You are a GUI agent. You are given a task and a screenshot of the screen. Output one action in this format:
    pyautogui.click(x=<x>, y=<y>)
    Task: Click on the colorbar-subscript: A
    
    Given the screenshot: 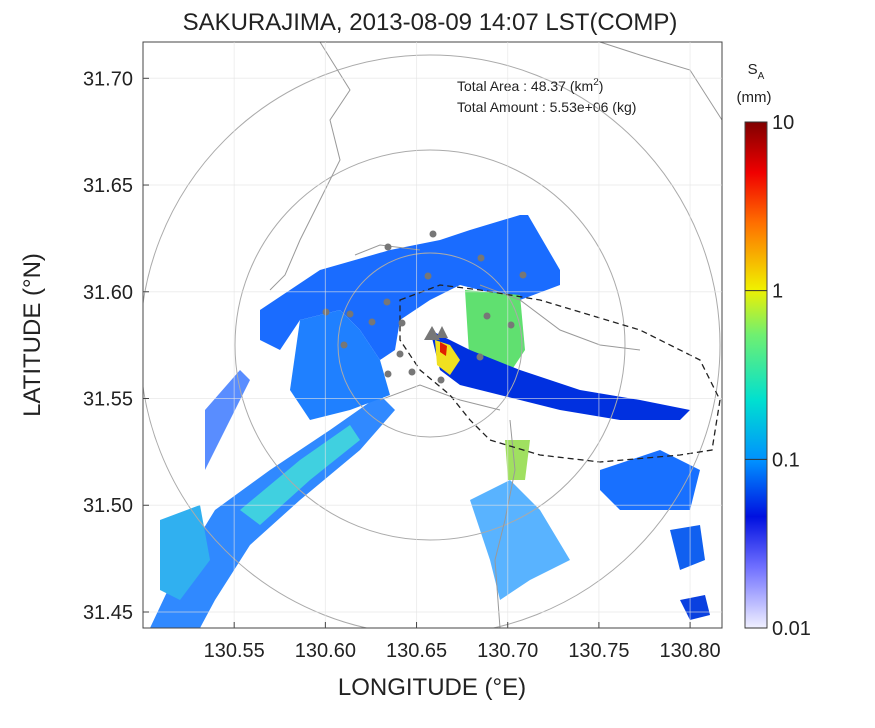 What is the action you would take?
    pyautogui.click(x=761, y=76)
    